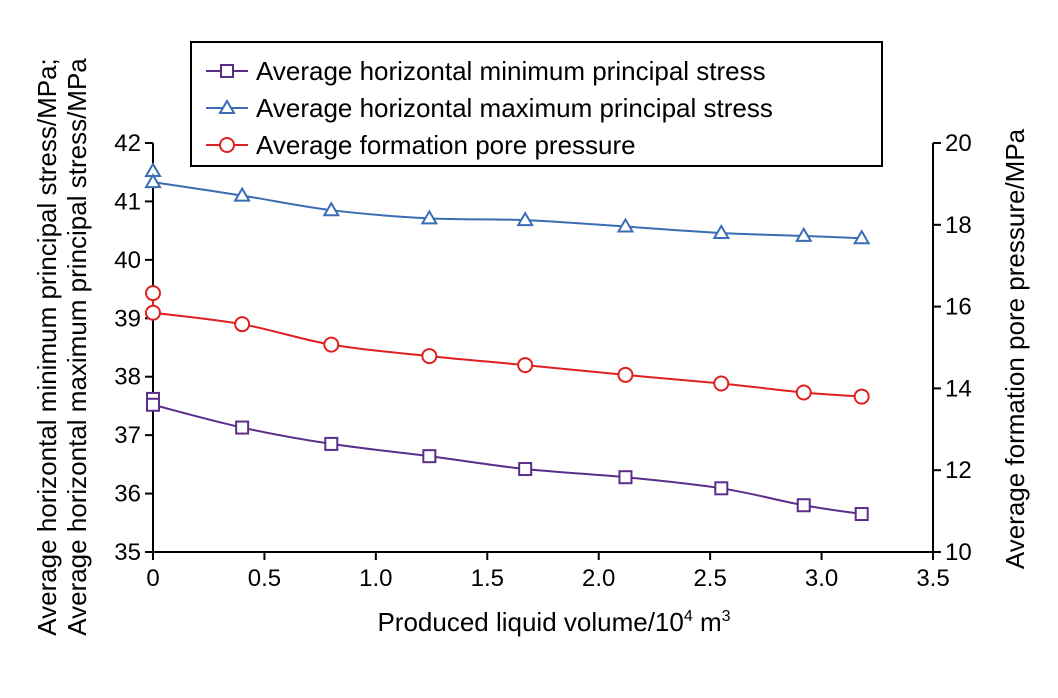 The height and width of the screenshot is (698, 1058). Describe the element at coordinates (958, 470) in the screenshot. I see `y-right-tick-label: 12` at that location.